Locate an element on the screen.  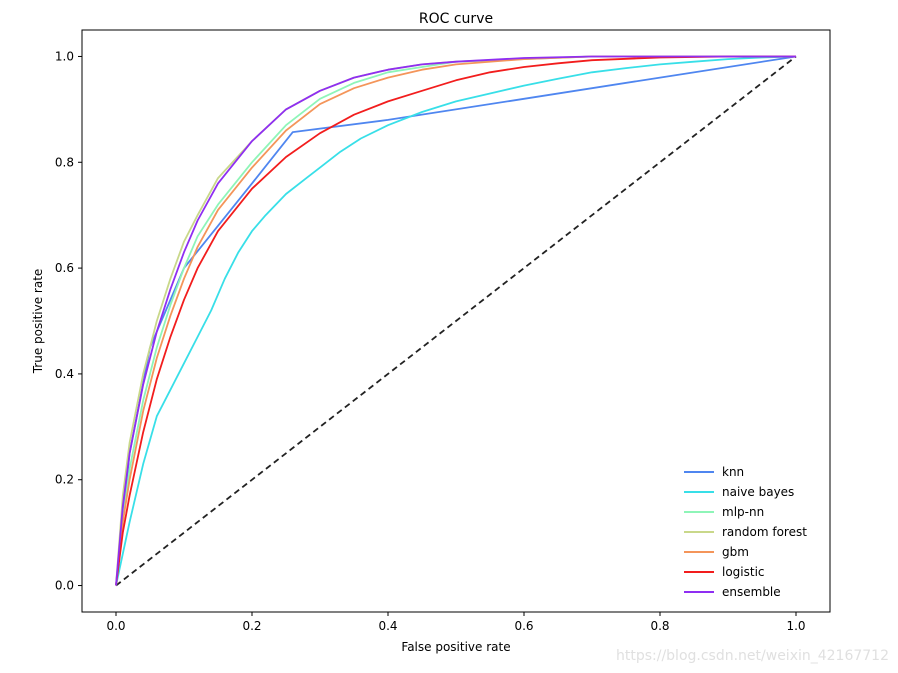
x-tick-label: 0.6 is located at coordinates (523, 626).